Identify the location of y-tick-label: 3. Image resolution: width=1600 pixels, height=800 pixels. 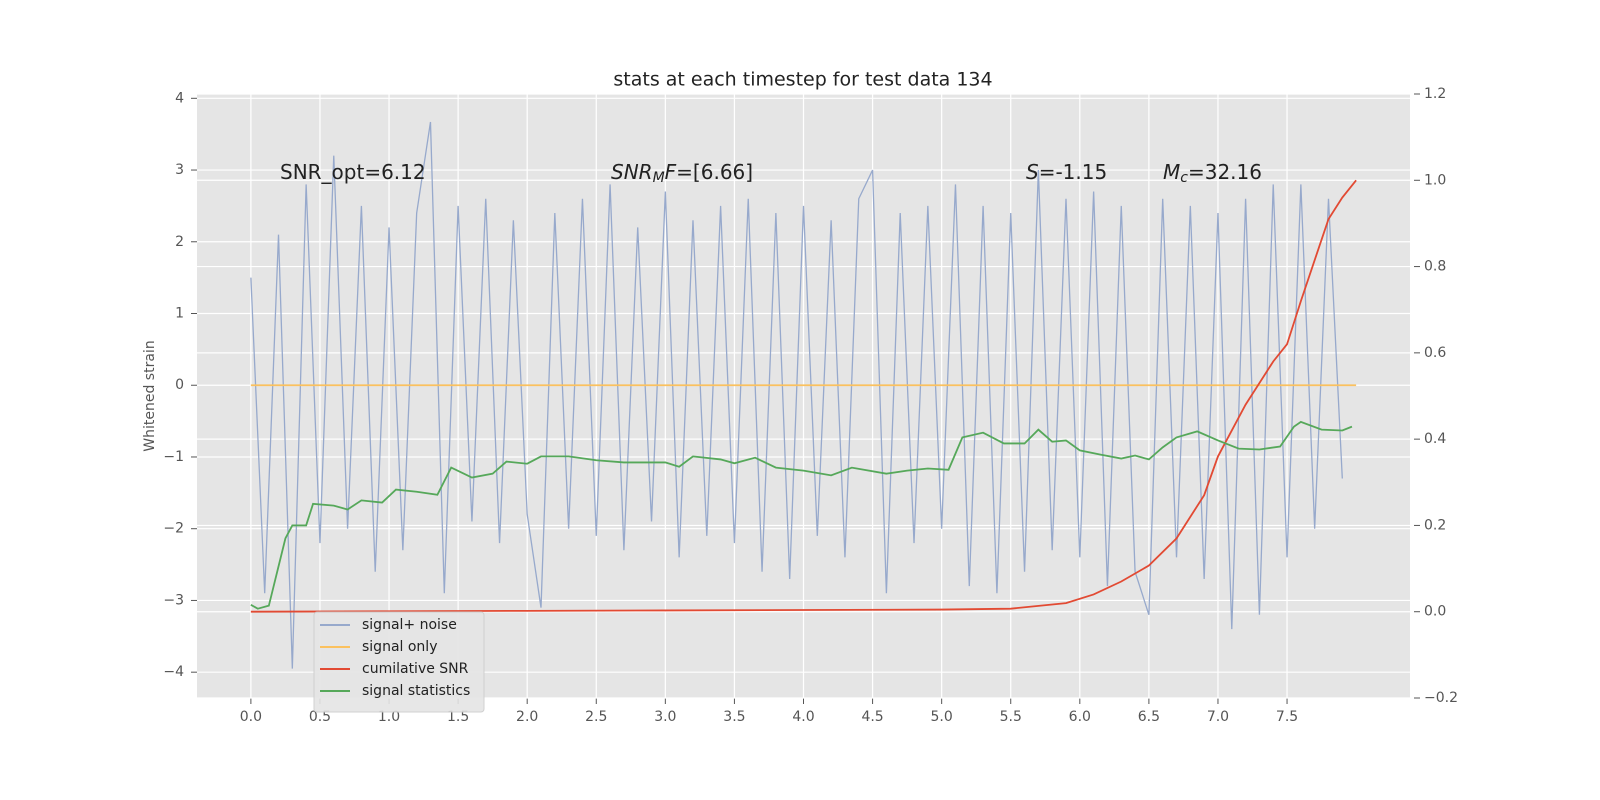
(179, 170).